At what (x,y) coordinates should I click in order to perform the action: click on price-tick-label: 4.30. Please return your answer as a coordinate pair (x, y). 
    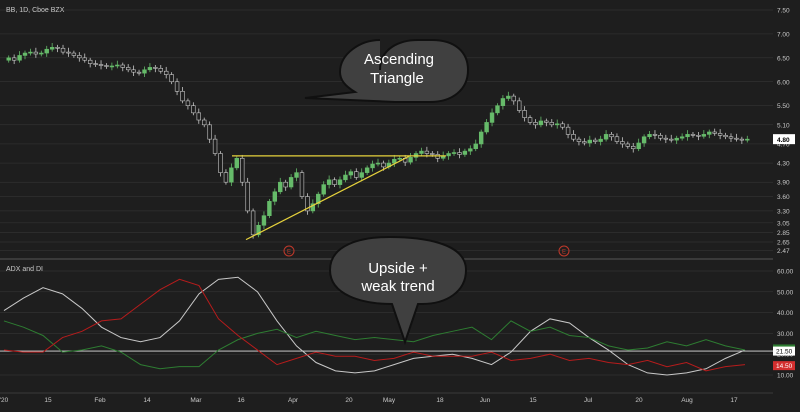
    Looking at the image, I should click on (783, 164).